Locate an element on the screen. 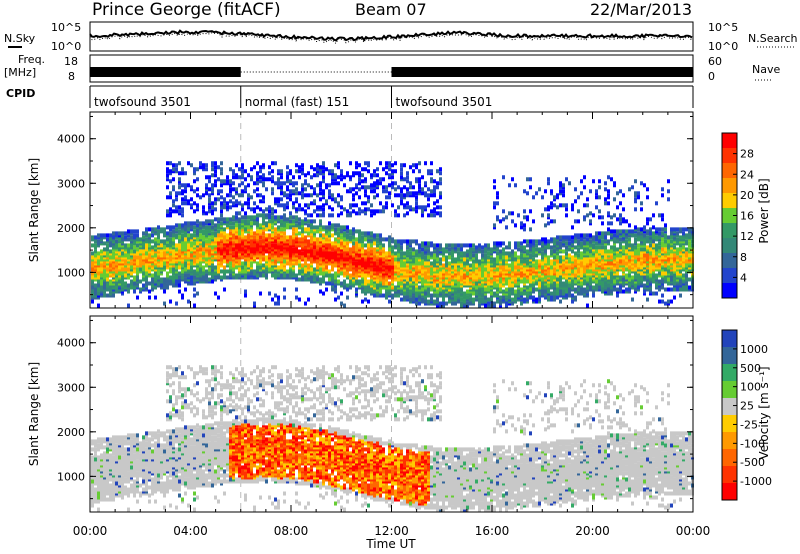 The height and width of the screenshot is (554, 800). nave-tick-top: 60 is located at coordinates (715, 61).